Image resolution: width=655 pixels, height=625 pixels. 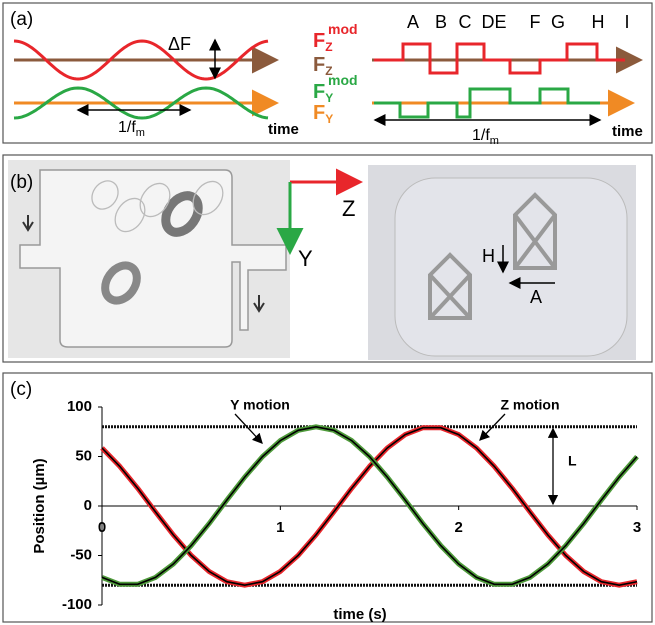 What do you see at coordinates (21, 182) in the screenshot?
I see `panel-label: (b)` at bounding box center [21, 182].